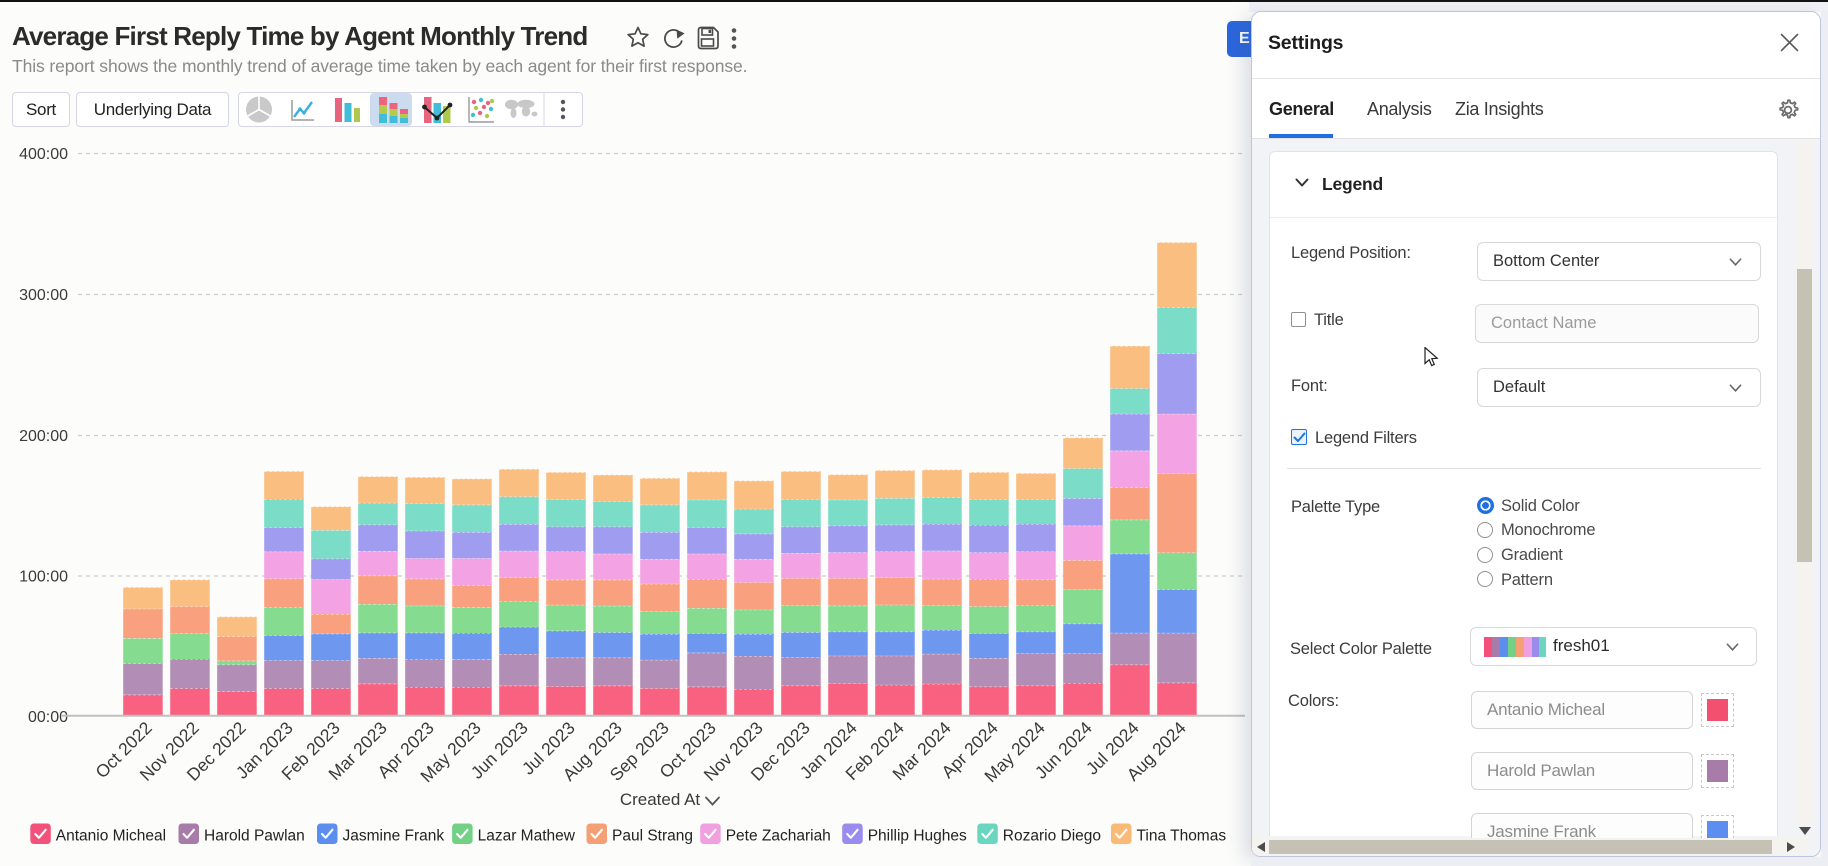 The height and width of the screenshot is (866, 1828). I want to click on svg-text: Phillip Hughes, so click(917, 836).